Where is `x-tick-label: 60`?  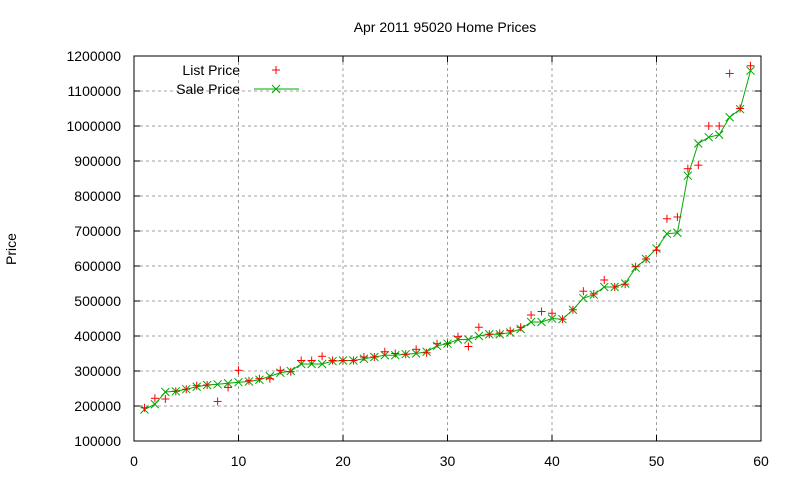
x-tick-label: 60 is located at coordinates (761, 461).